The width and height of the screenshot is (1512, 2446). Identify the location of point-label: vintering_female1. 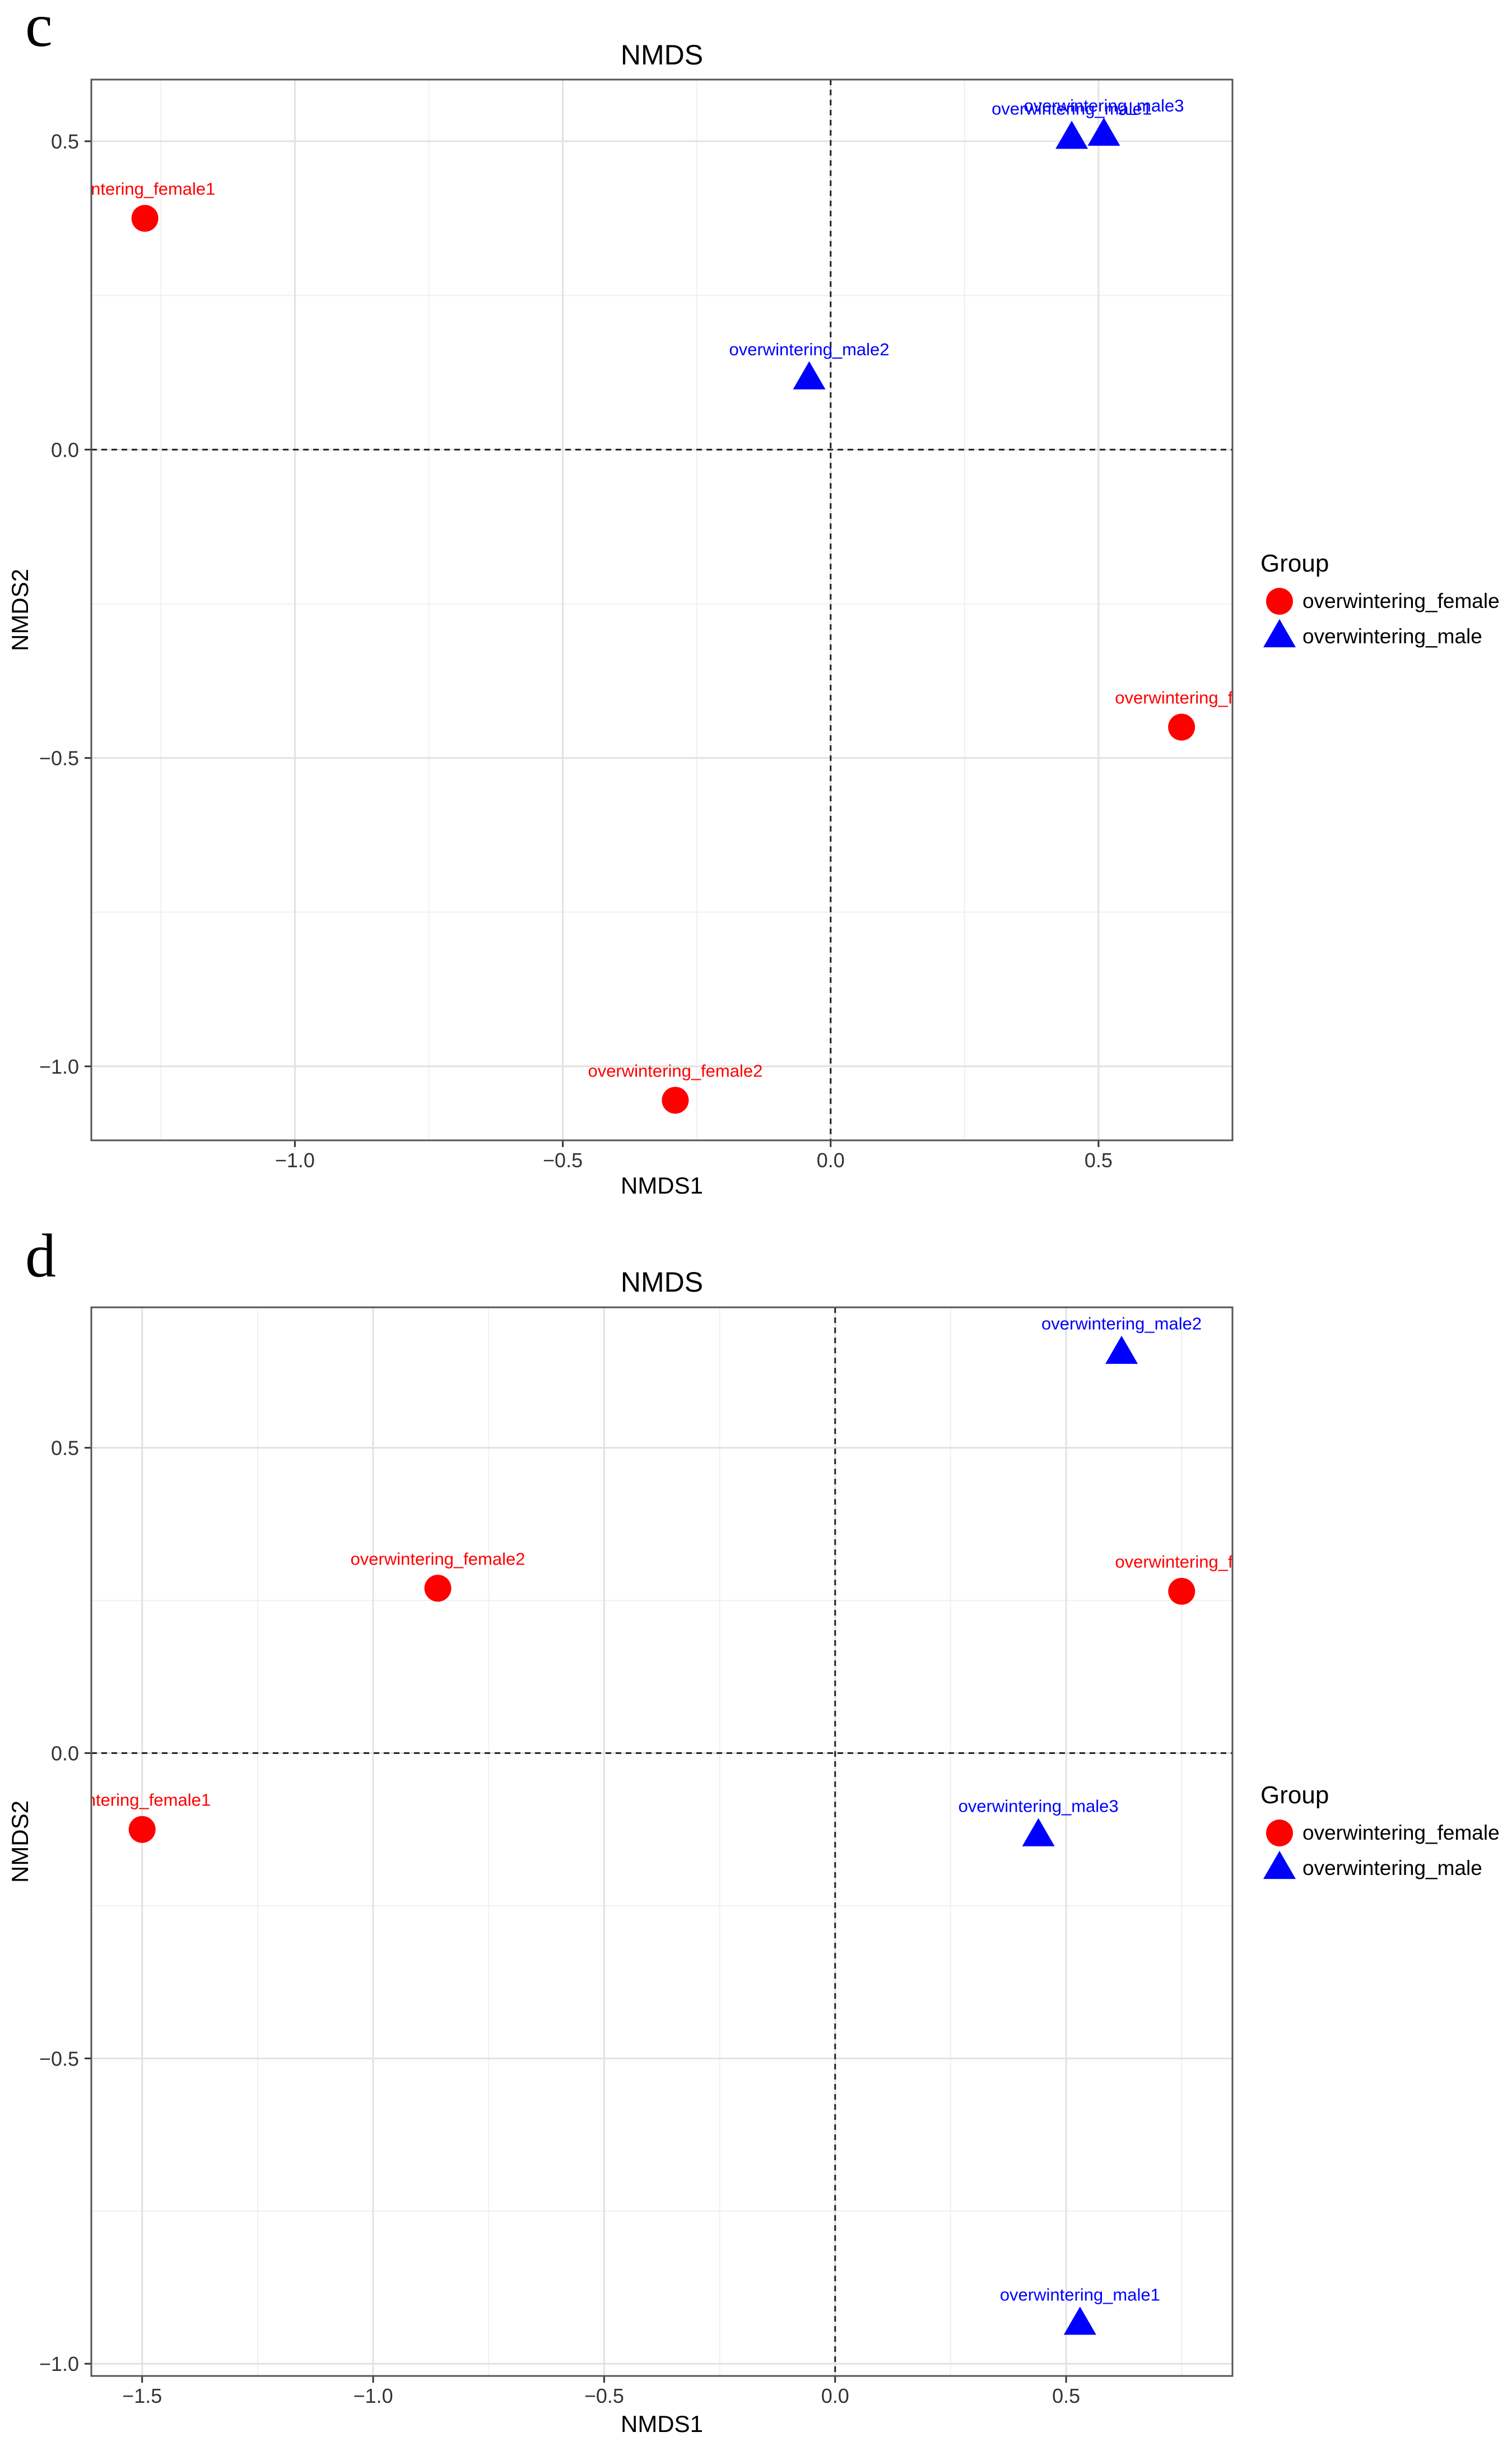
(142, 1800).